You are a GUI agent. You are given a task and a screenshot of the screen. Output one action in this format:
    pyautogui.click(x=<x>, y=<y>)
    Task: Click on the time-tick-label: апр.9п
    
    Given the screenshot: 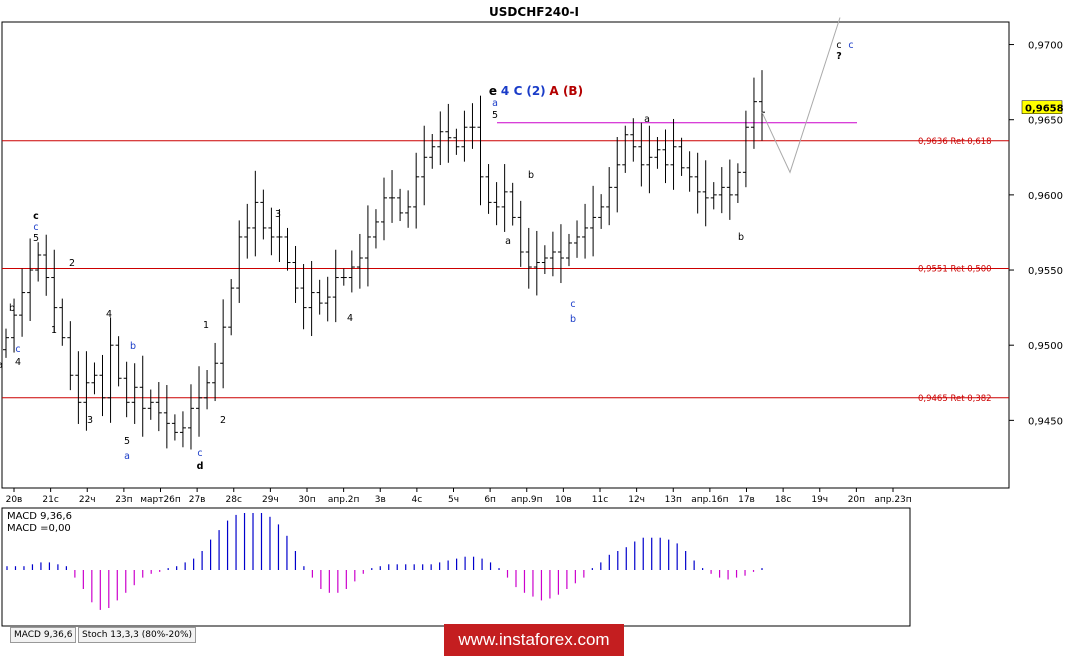 What is the action you would take?
    pyautogui.click(x=527, y=500)
    